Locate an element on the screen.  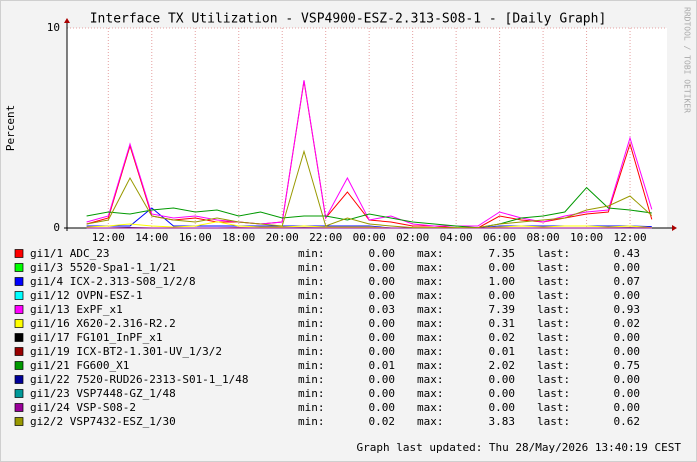
legend-label: gi1/17 FG101_InPF_x1 is located at coordinates (96, 337).